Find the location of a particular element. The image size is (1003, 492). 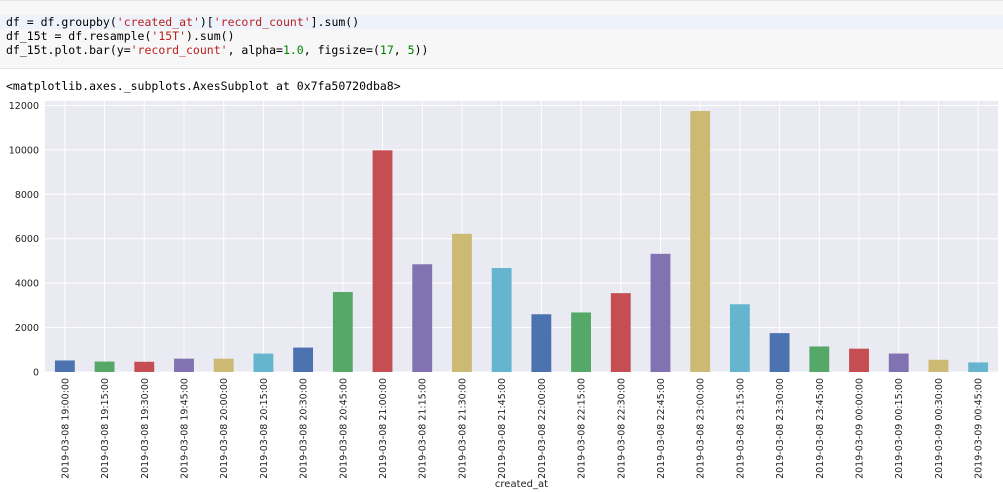

x-tick-label: 2019-03-08 20:00:00 is located at coordinates (224, 428).